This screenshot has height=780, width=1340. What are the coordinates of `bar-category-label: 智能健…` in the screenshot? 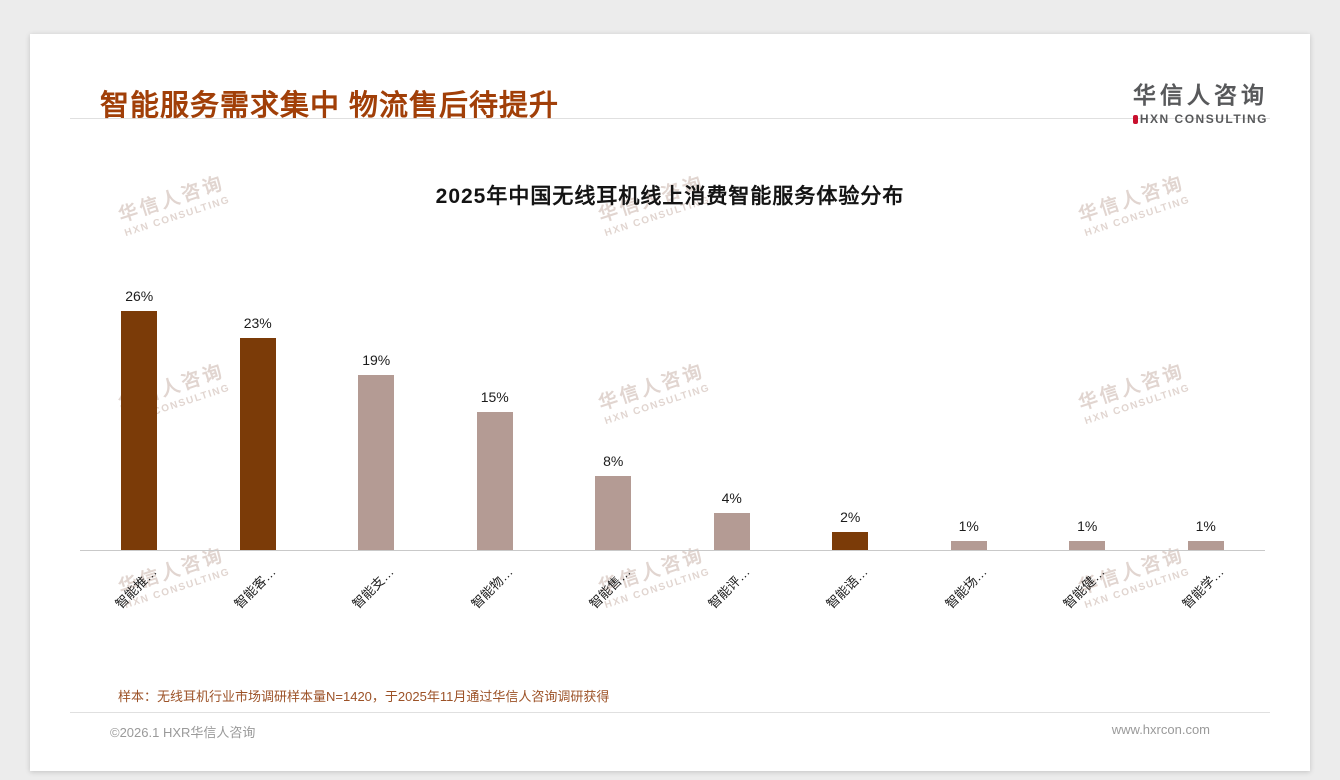 It's located at (1084, 588).